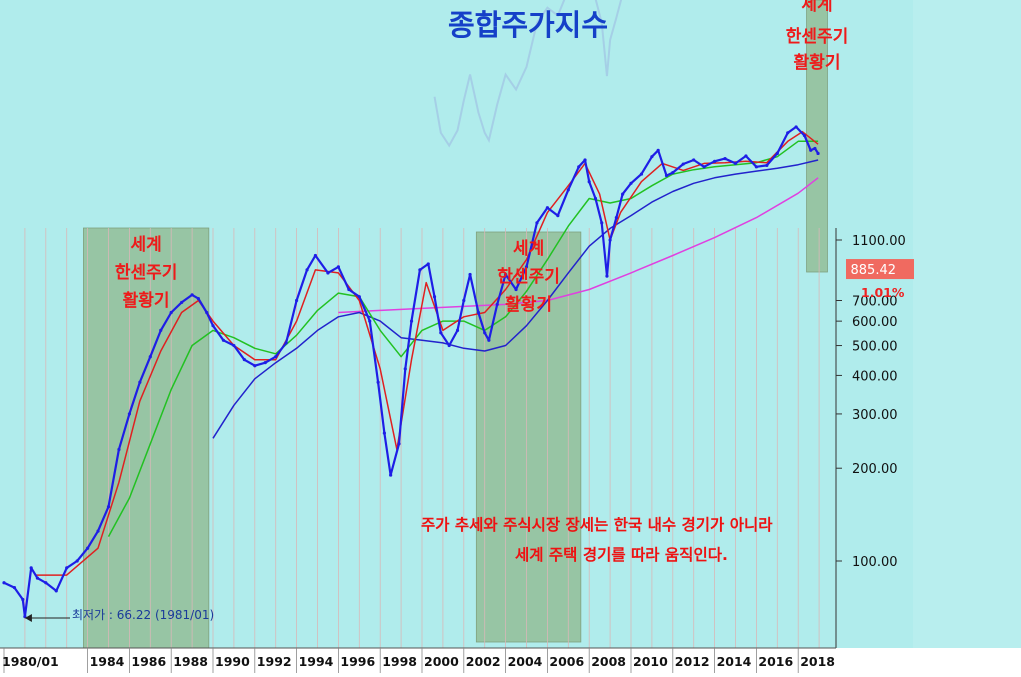 The image size is (1021, 677). What do you see at coordinates (875, 469) in the screenshot?
I see `y-tick-label-200: 200.00` at bounding box center [875, 469].